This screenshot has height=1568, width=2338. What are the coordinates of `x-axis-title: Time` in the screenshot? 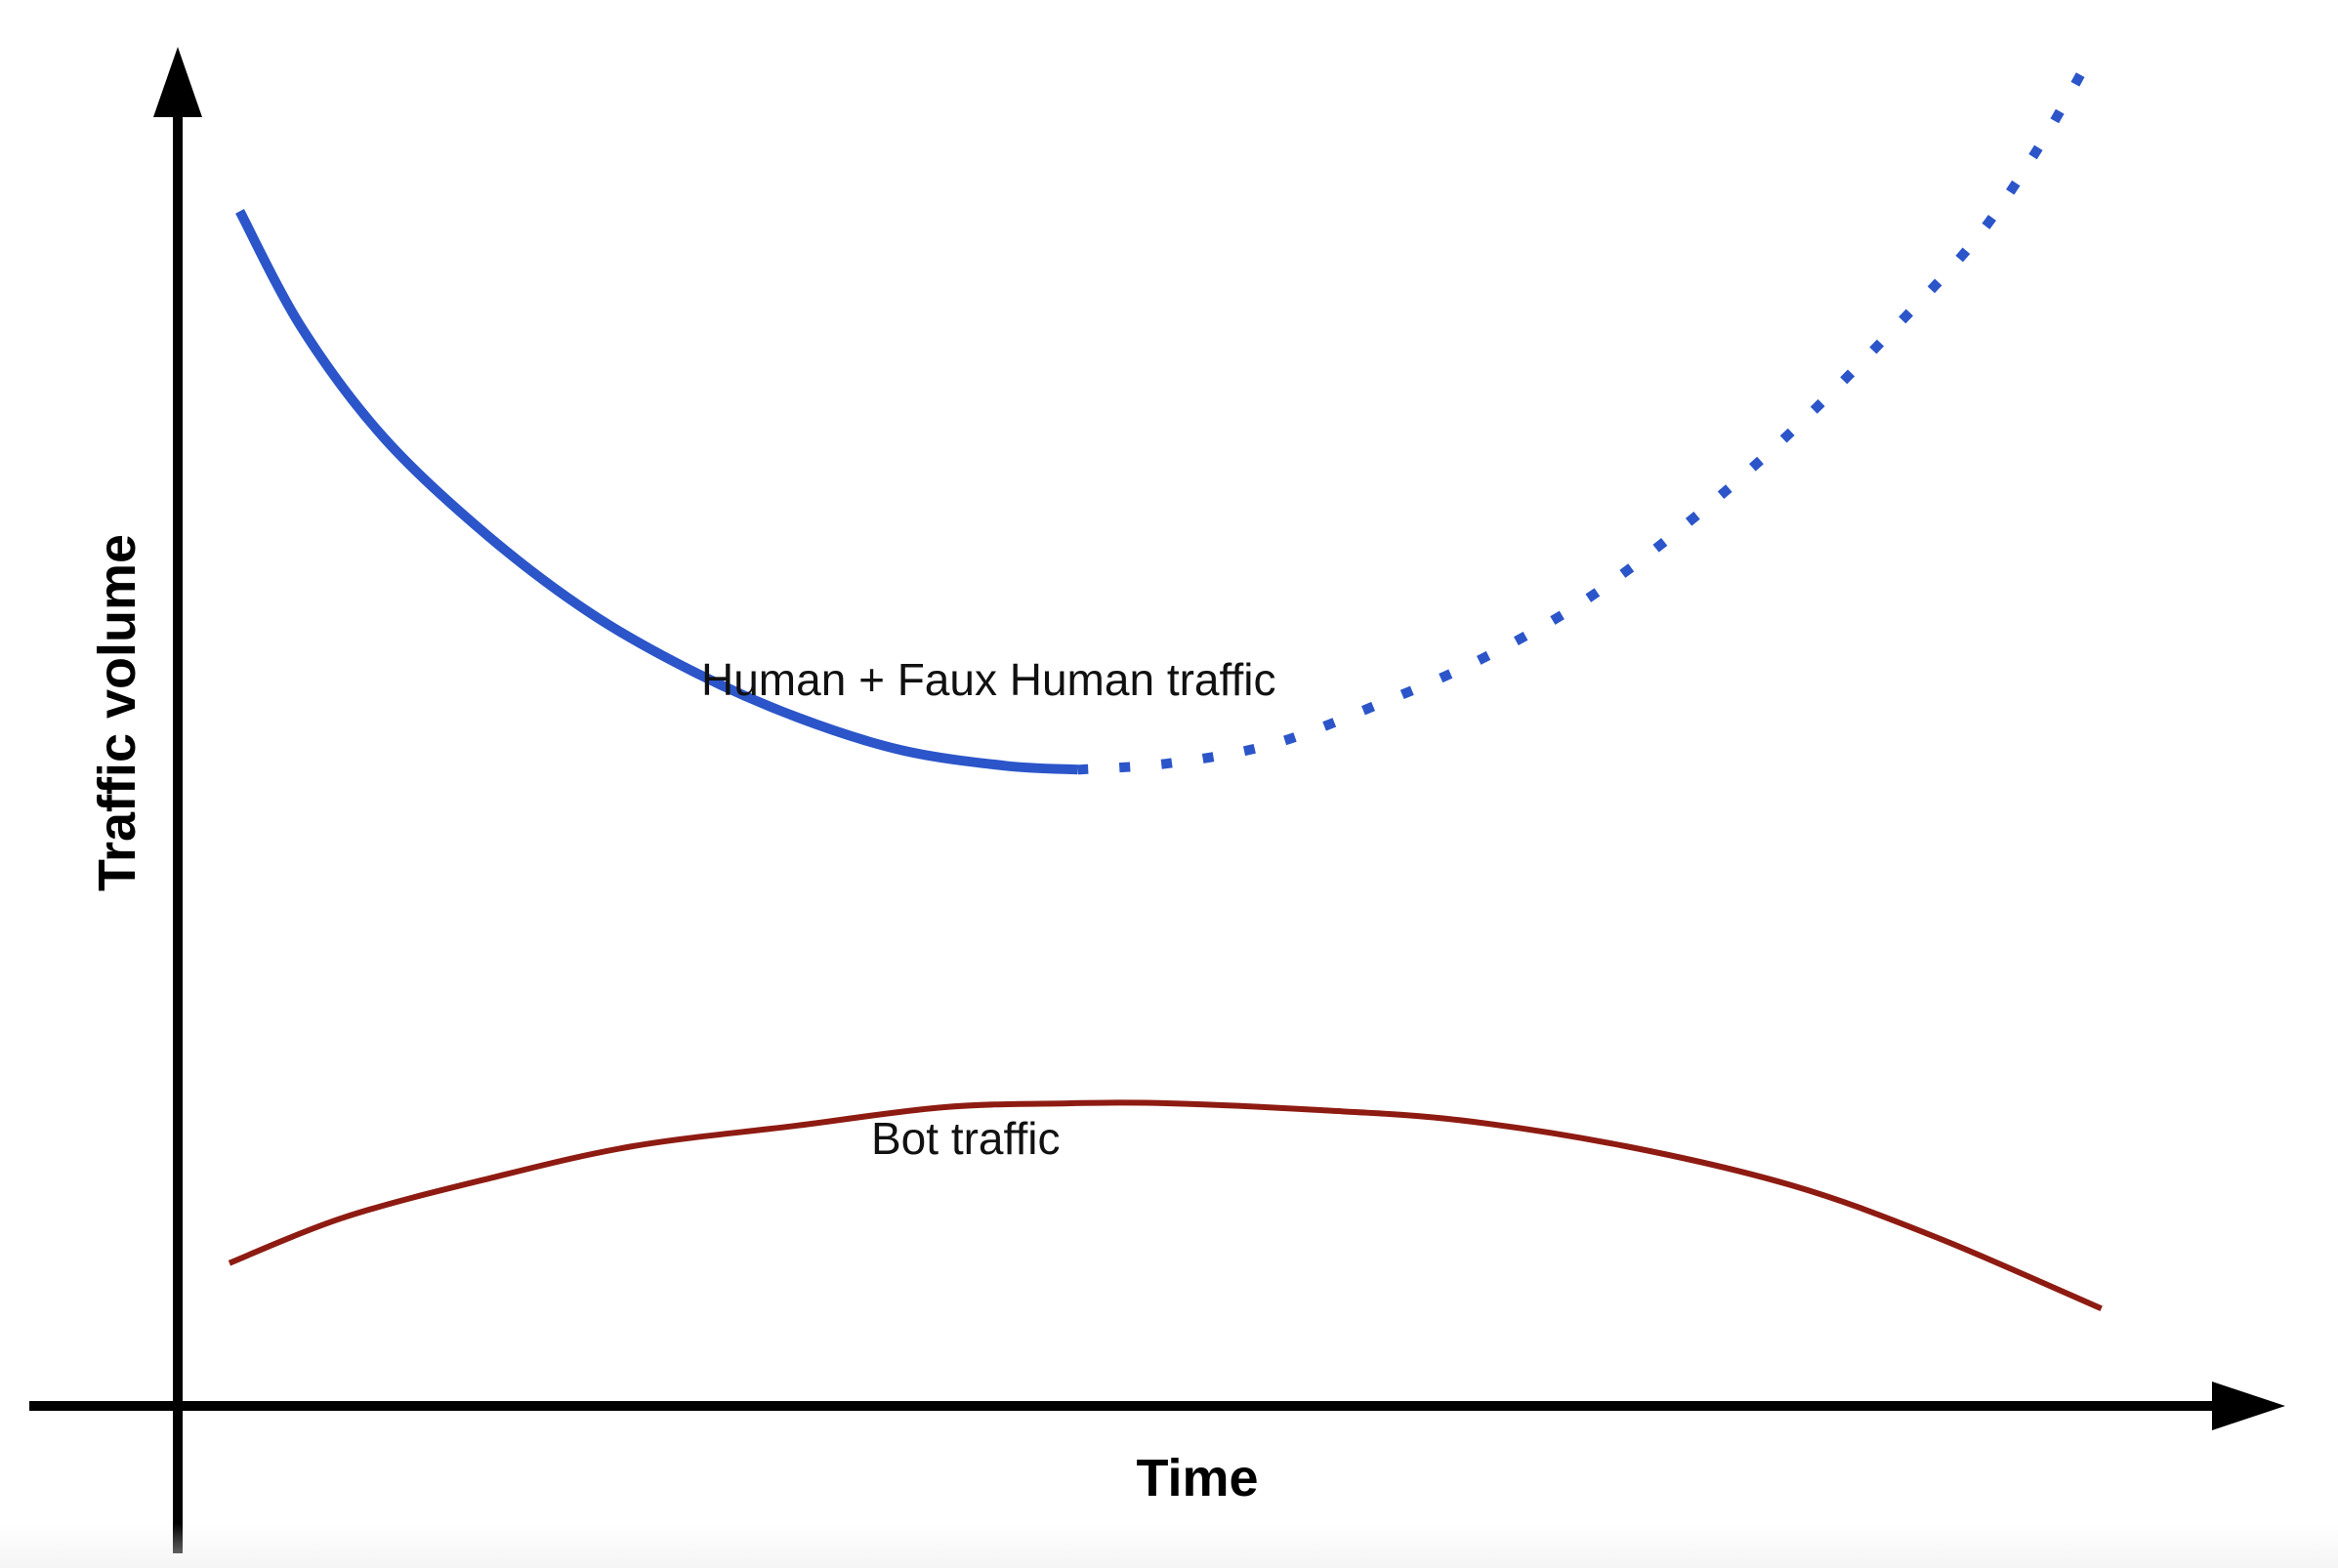 It's located at (1197, 1478).